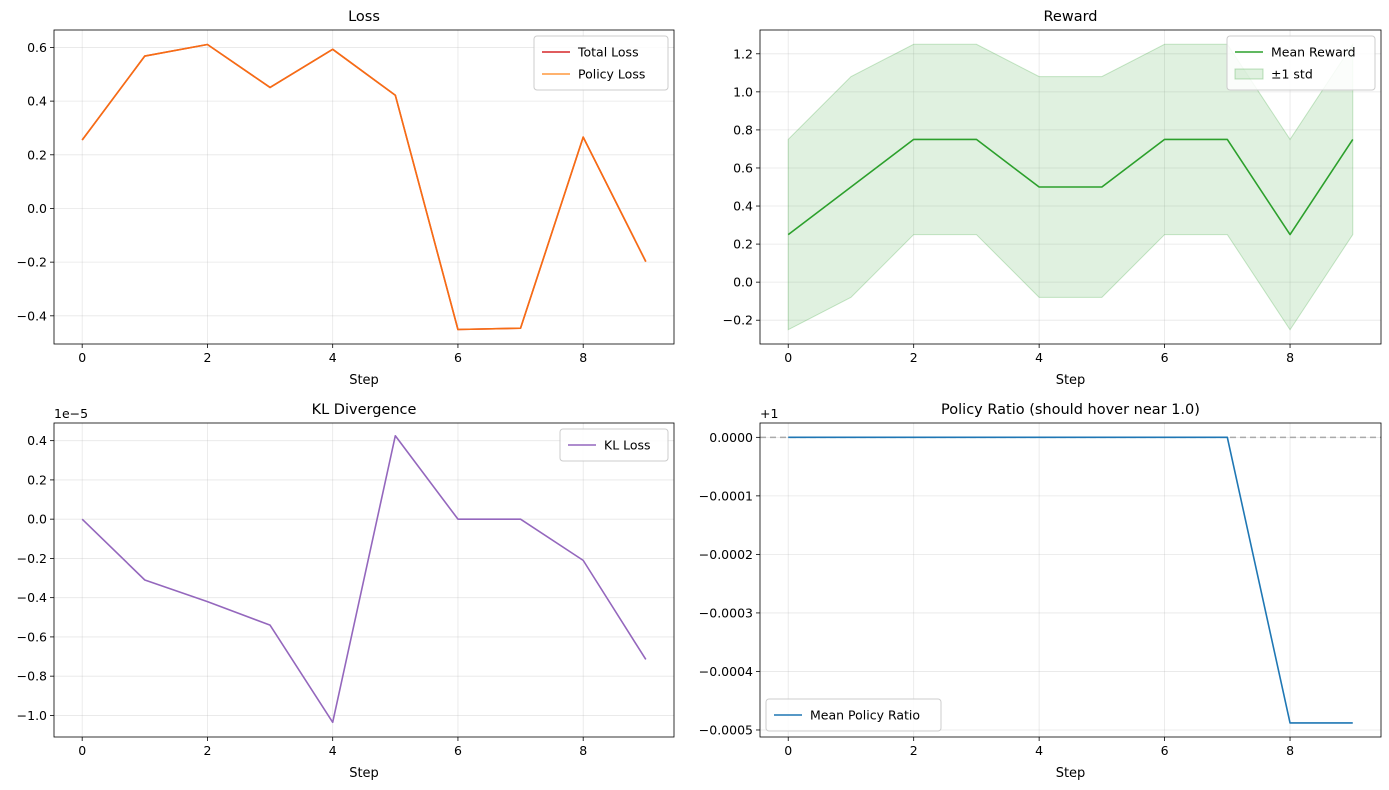  What do you see at coordinates (726, 554) in the screenshot?
I see `y-tick-label: −0.0002` at bounding box center [726, 554].